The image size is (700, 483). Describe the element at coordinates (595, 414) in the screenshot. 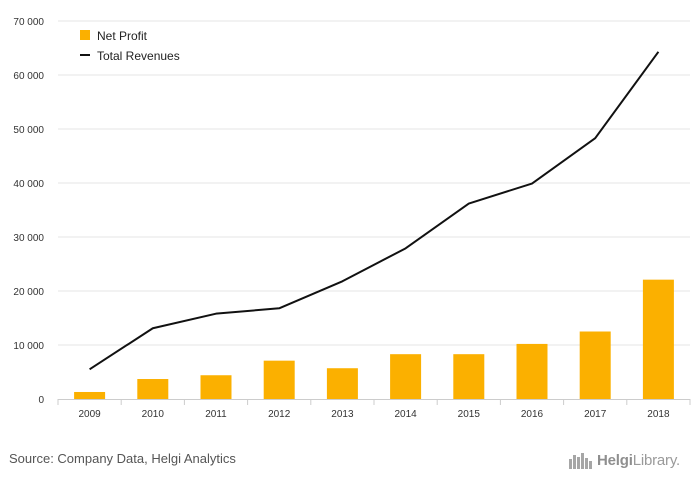

I see `x-tick-label: 2017` at that location.